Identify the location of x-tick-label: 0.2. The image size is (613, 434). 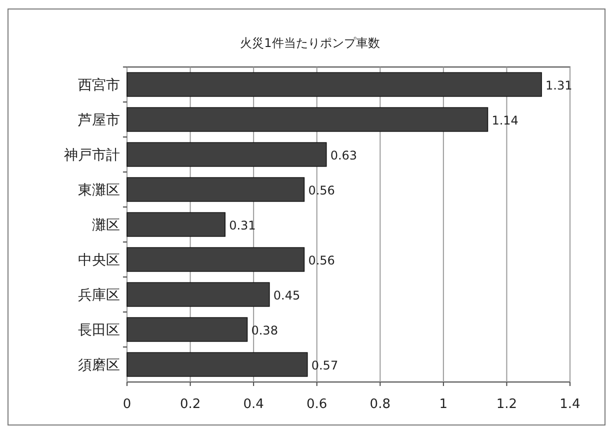
(190, 404).